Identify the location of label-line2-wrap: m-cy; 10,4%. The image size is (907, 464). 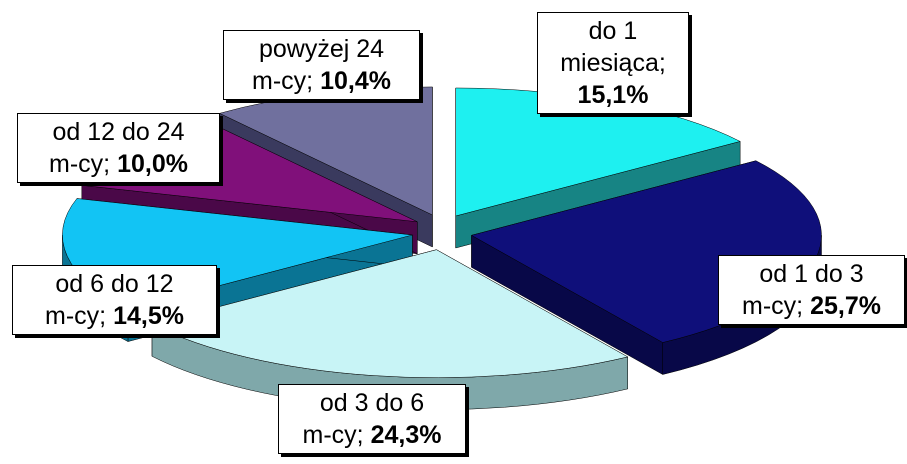
(321, 81).